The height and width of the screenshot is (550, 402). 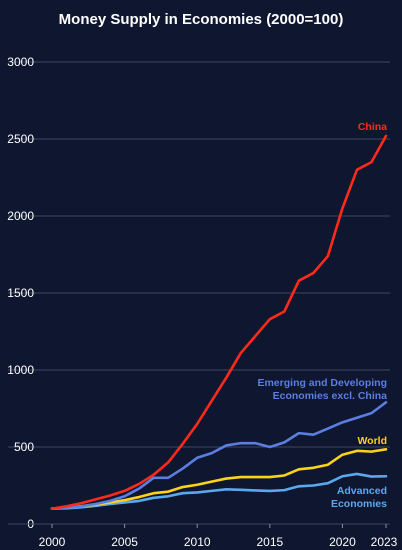 I want to click on series-label-line: China, so click(x=372, y=127).